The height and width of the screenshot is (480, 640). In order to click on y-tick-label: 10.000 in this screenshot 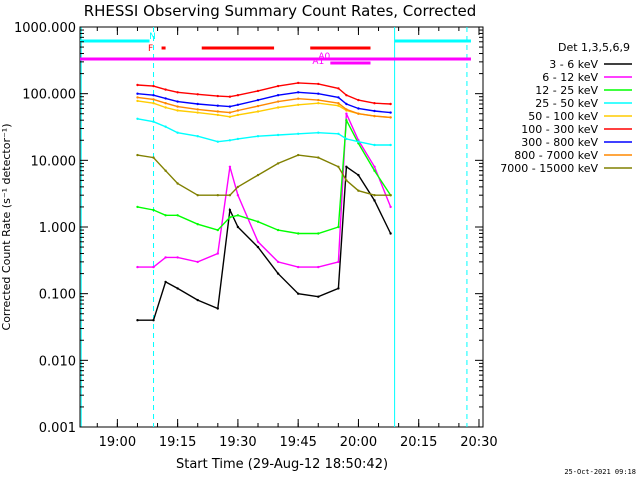, I will do `click(54, 161)`.